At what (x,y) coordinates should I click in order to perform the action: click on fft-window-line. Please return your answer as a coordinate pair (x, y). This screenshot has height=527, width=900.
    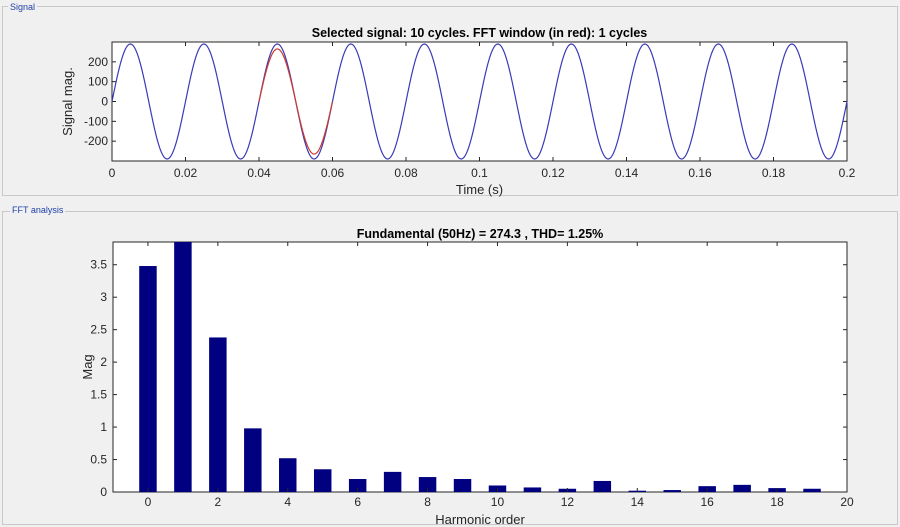
    Looking at the image, I should click on (296, 101).